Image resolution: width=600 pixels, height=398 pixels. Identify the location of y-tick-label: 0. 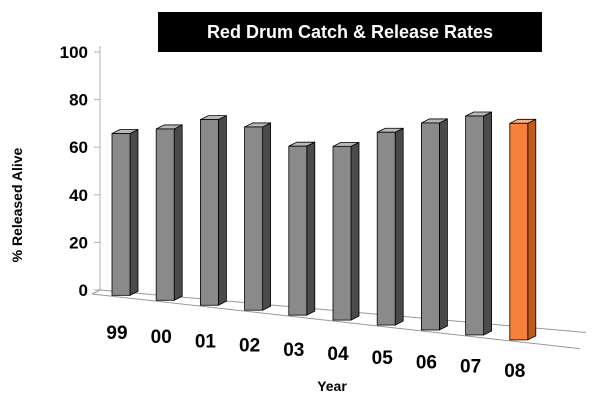
(83, 290).